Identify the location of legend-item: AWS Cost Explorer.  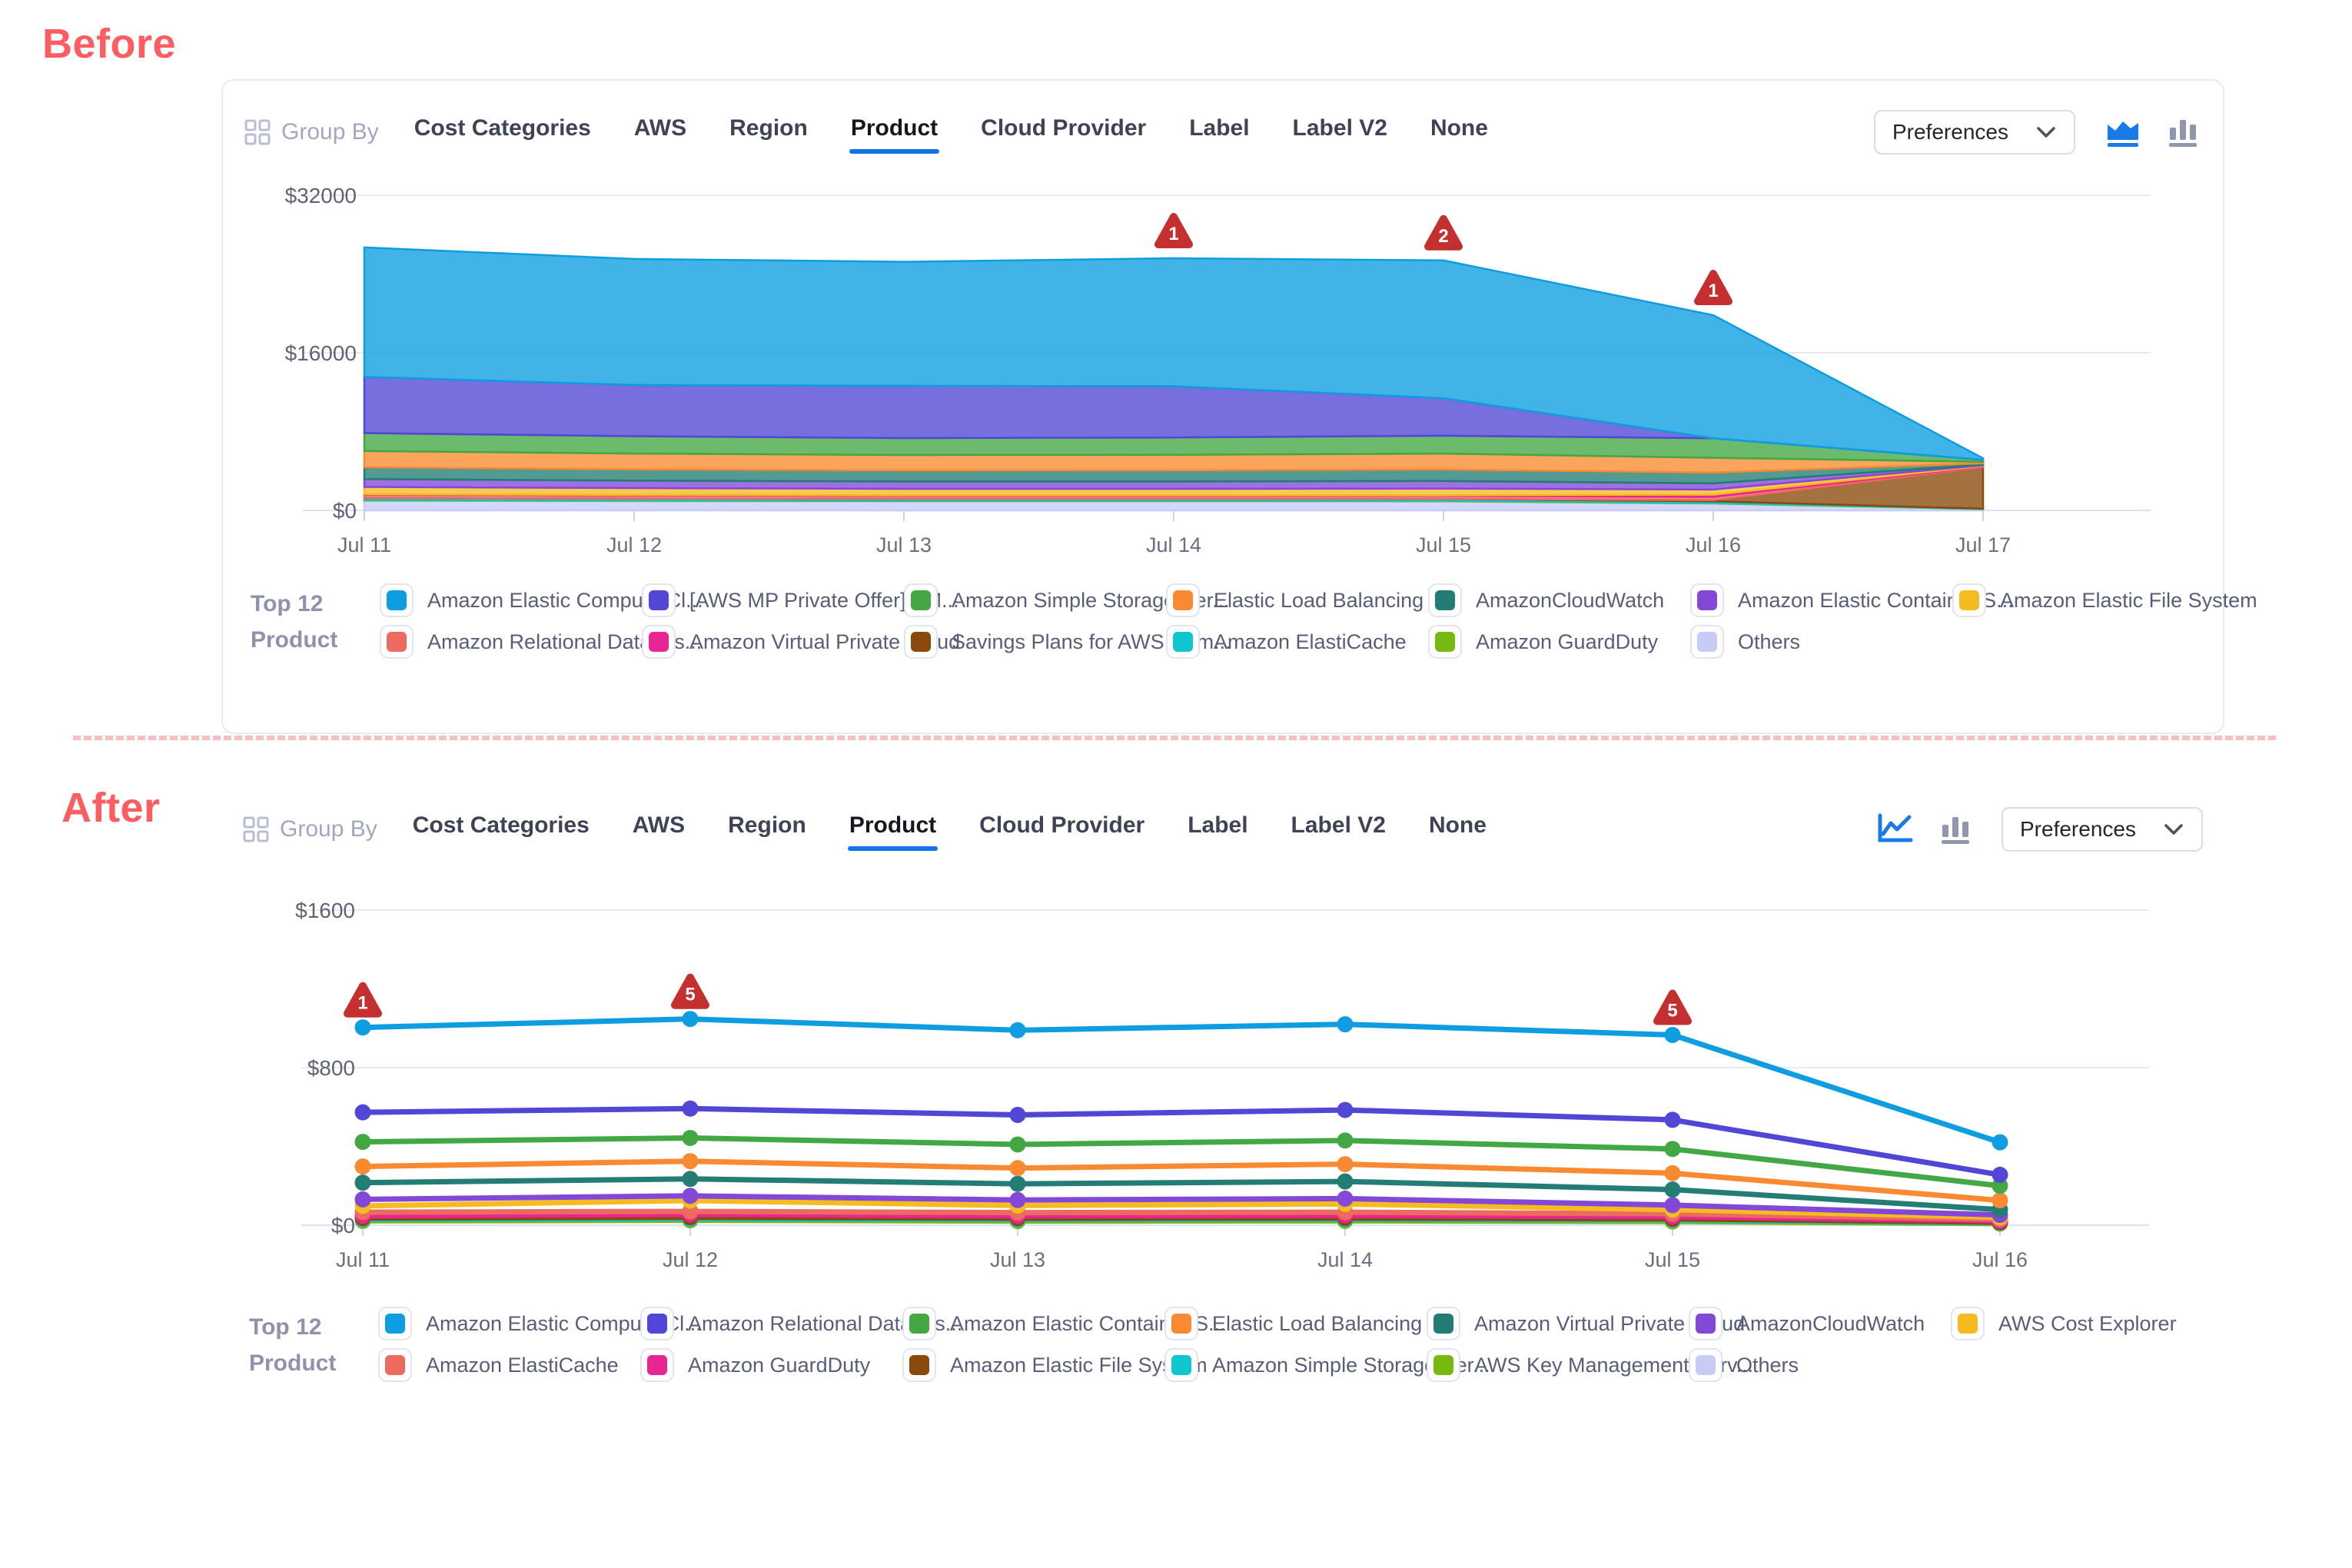
(2082, 1323).